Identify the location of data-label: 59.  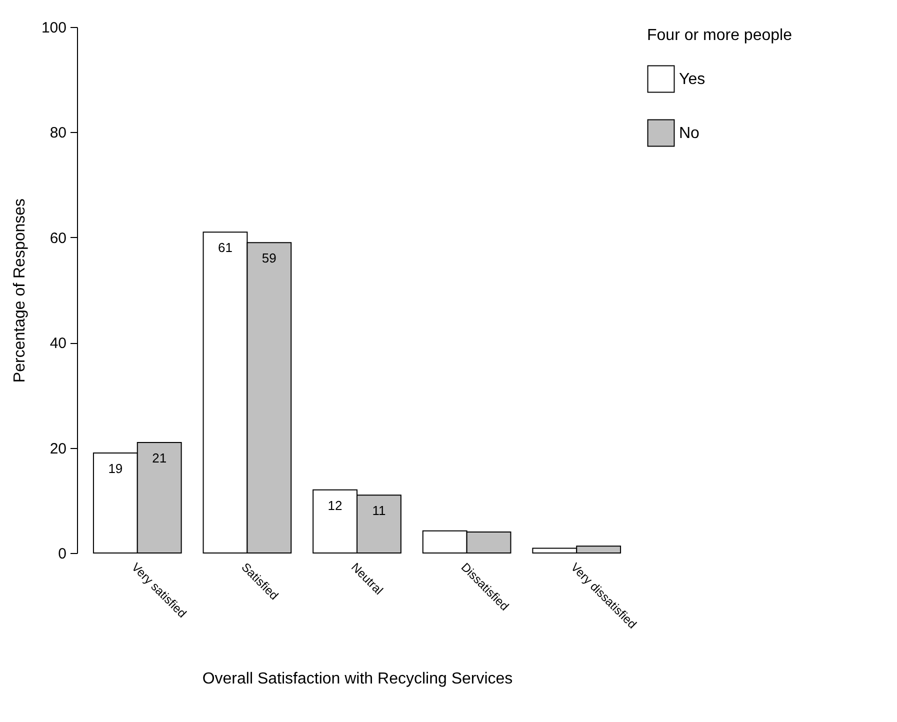
(269, 258).